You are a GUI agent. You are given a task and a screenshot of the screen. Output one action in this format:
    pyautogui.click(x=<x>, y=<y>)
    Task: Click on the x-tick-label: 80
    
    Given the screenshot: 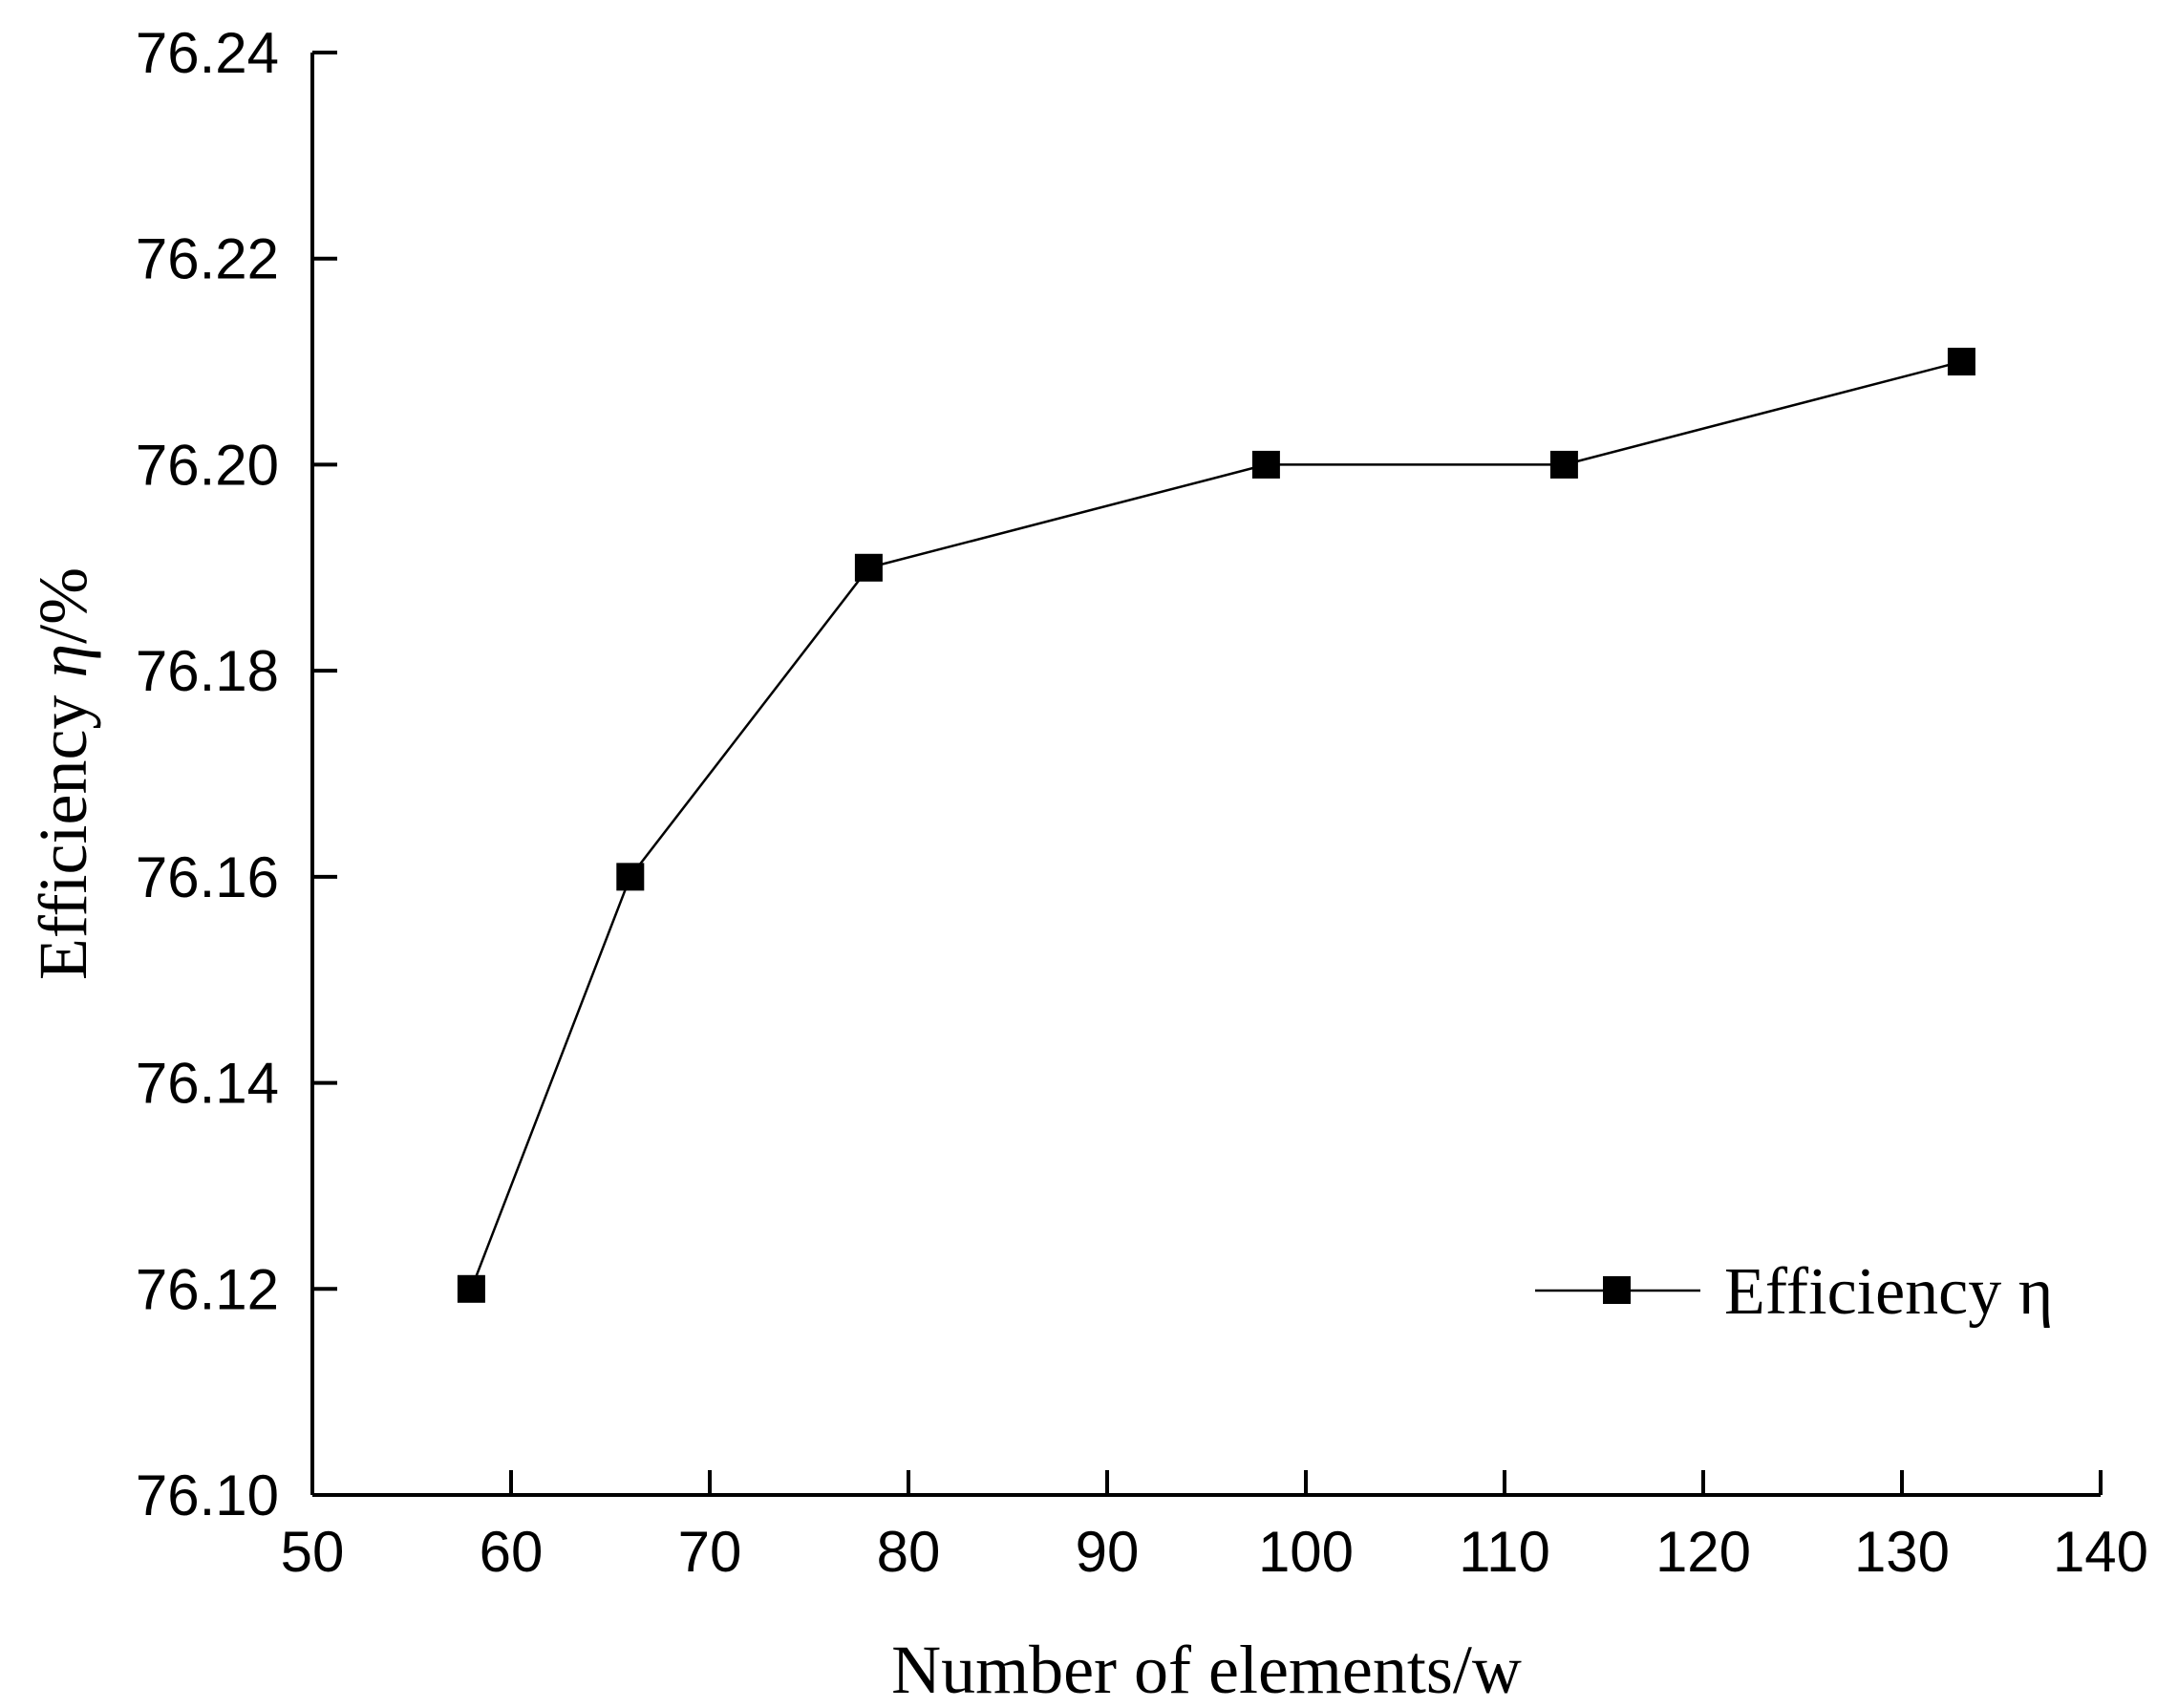 What is the action you would take?
    pyautogui.click(x=909, y=1552)
    